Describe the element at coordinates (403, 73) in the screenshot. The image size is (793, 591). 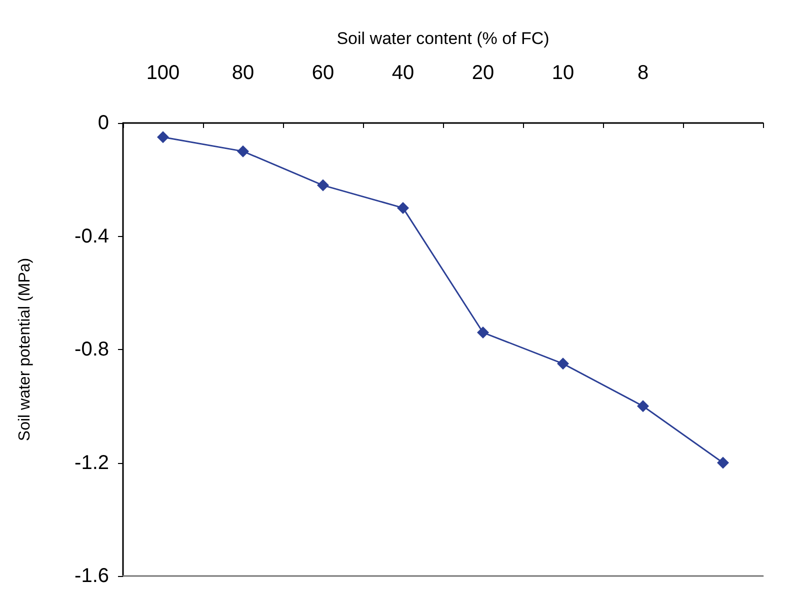
I see `x-tick-label: 40` at that location.